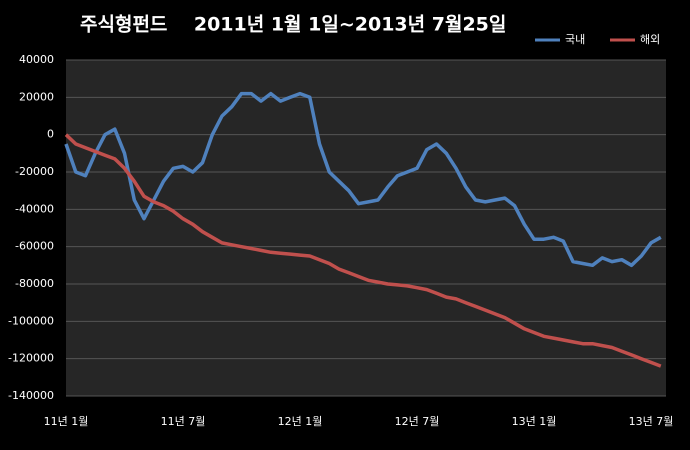 The width and height of the screenshot is (690, 450). What do you see at coordinates (36, 96) in the screenshot?
I see `y-tick-label: 20000` at bounding box center [36, 96].